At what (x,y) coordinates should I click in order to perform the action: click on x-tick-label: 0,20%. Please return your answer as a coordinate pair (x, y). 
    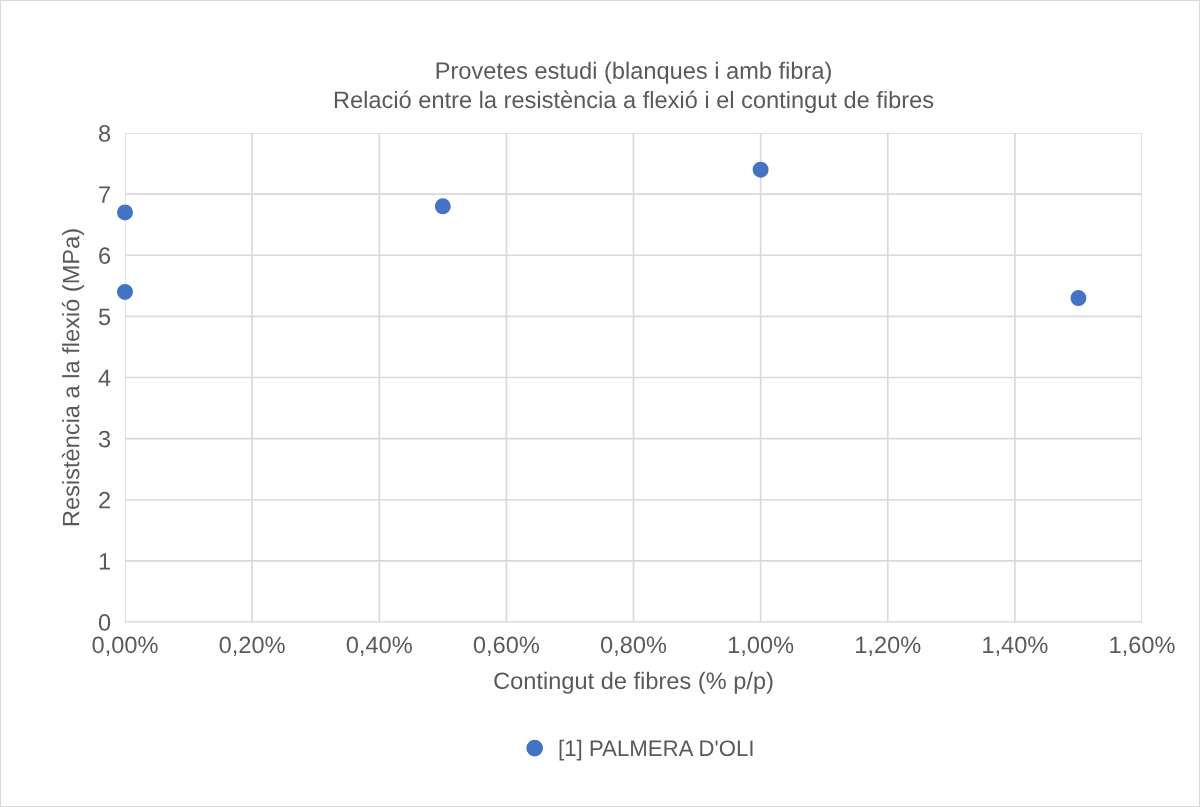
    Looking at the image, I should click on (252, 646).